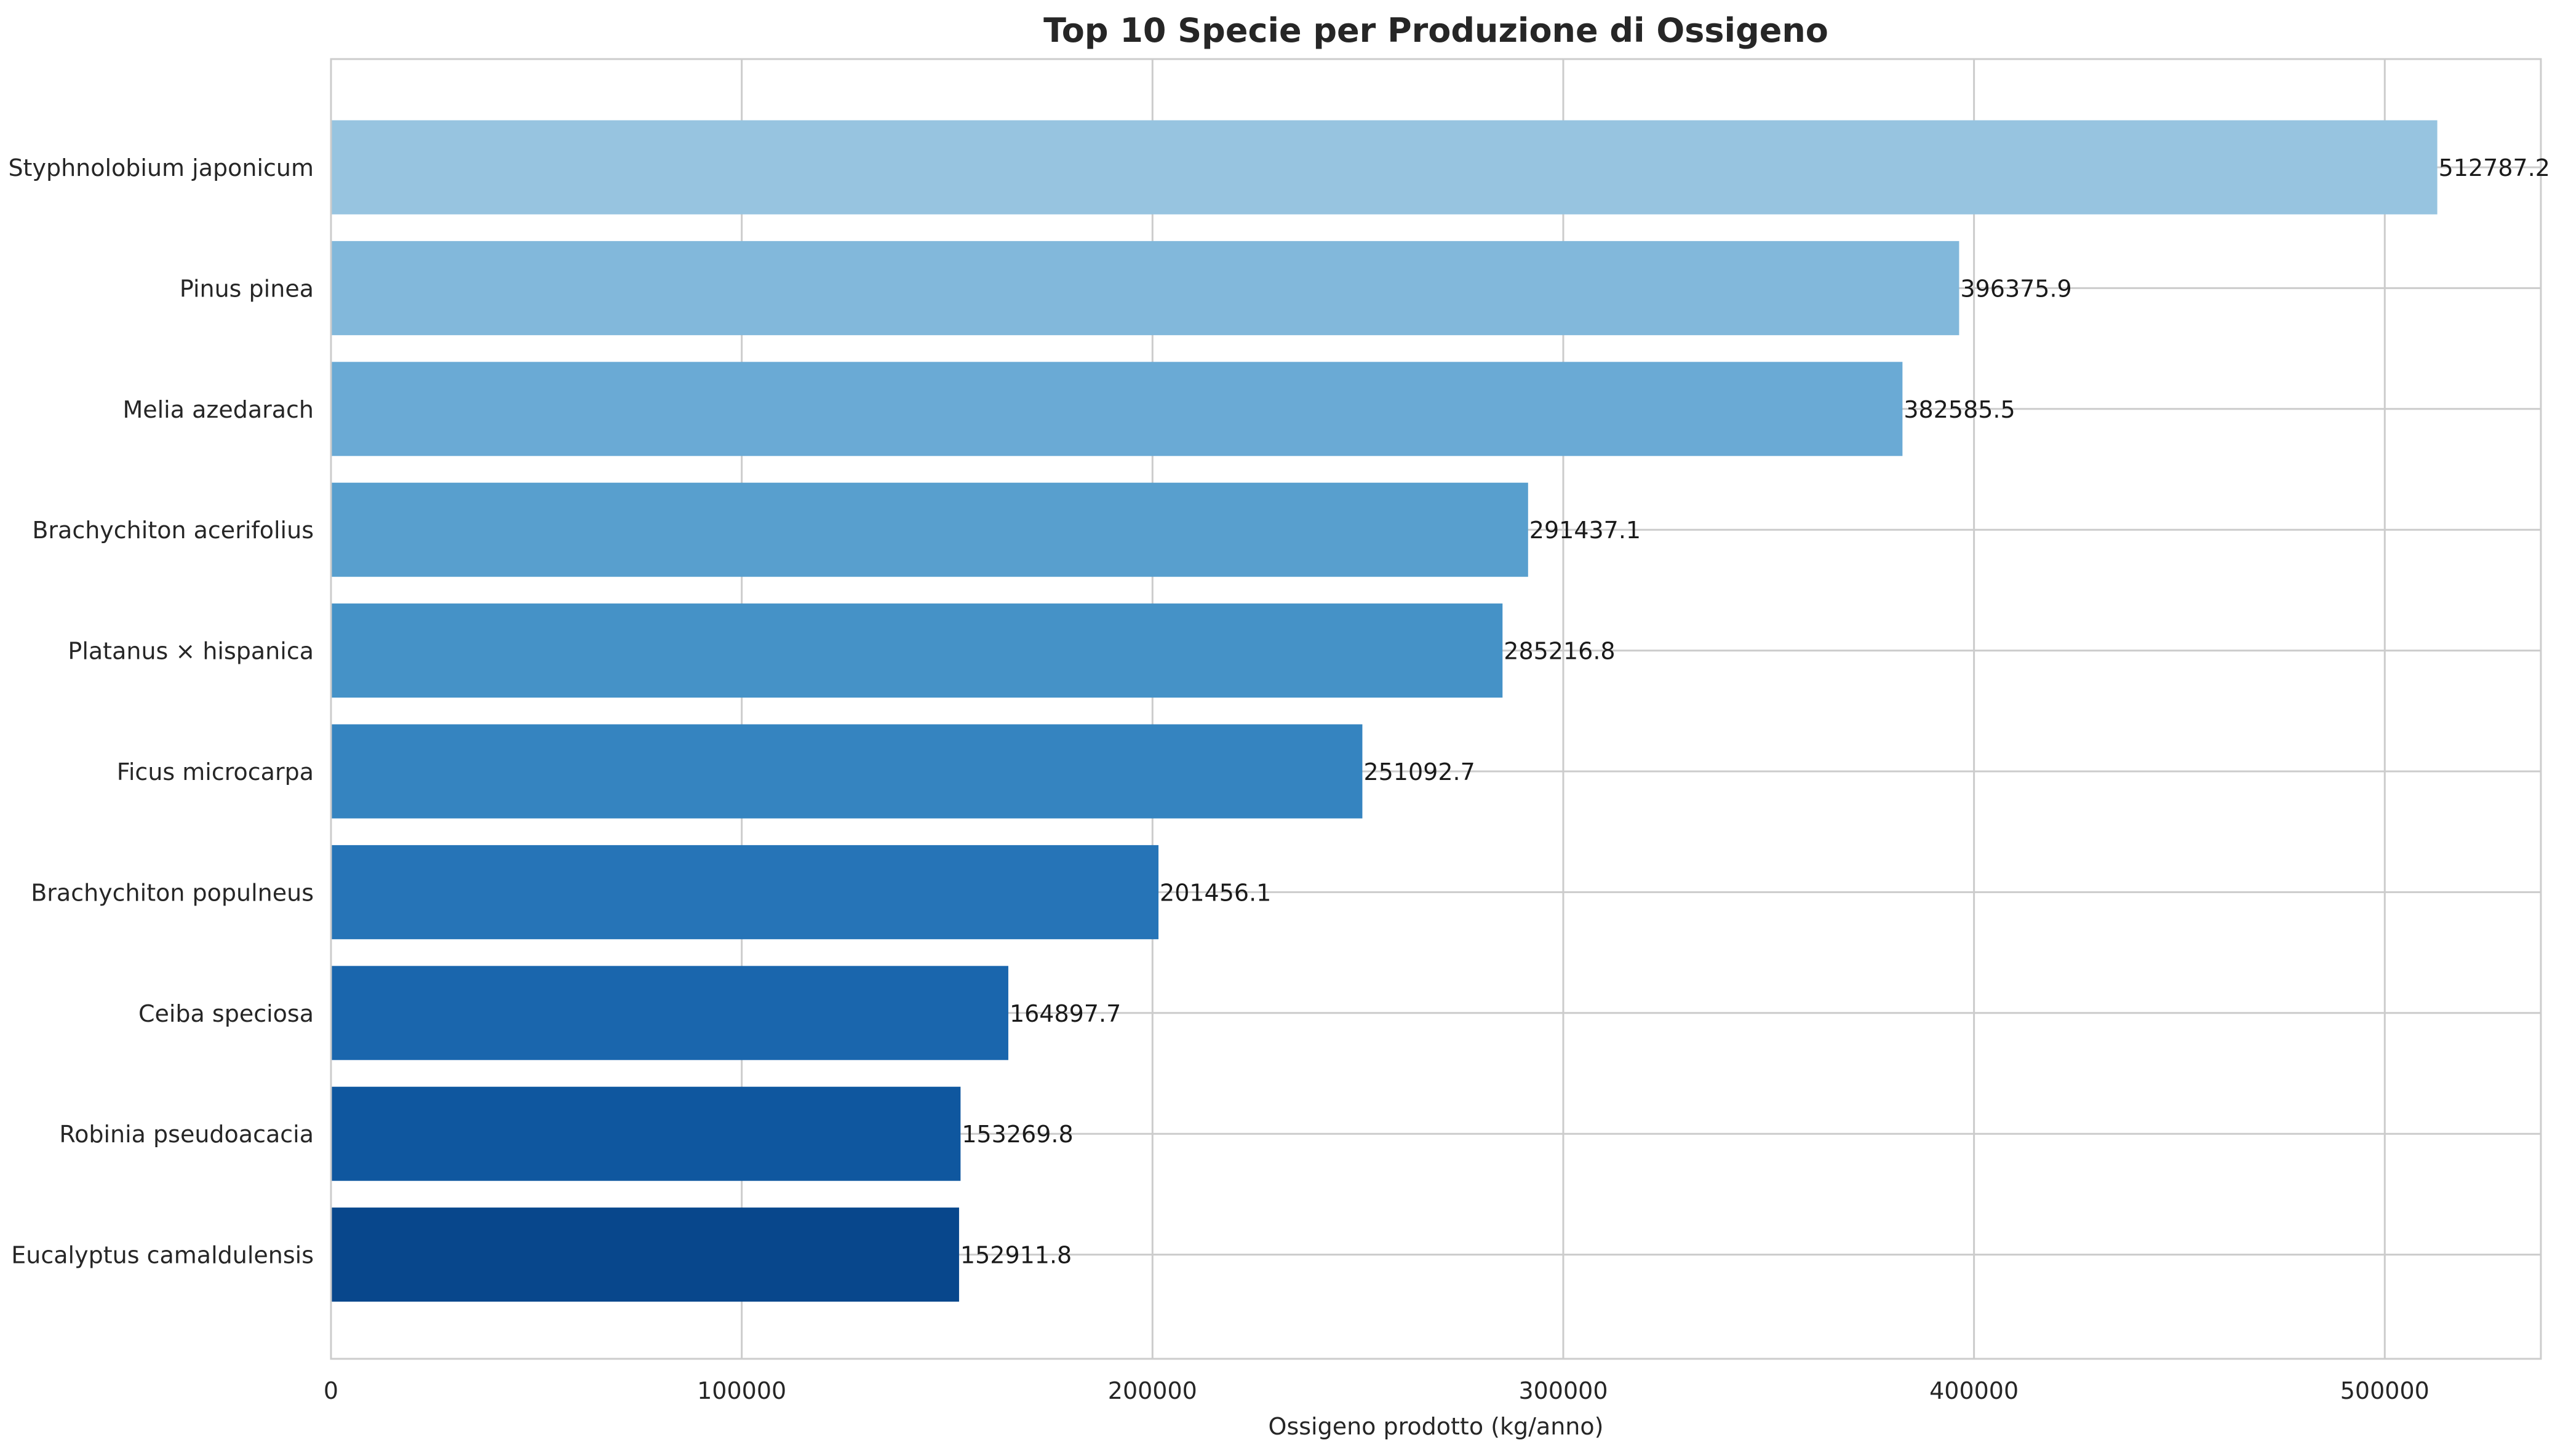  I want to click on data-label: 285216.8, so click(1560, 652).